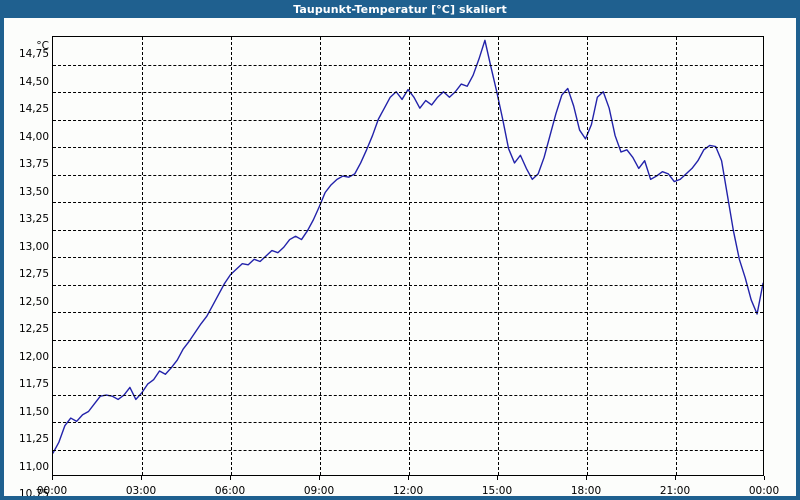  Describe the element at coordinates (33, 384) in the screenshot. I see `y-axis-tick-label: 11,75` at that location.